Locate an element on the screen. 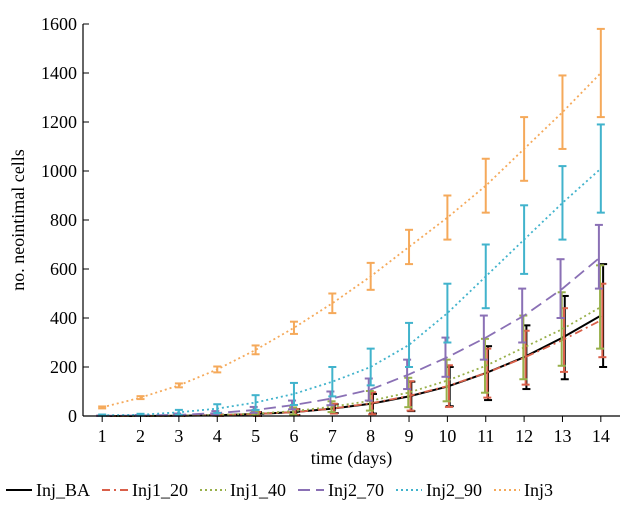 Image resolution: width=632 pixels, height=507 pixels. legend-label: Inj3 is located at coordinates (538, 490).